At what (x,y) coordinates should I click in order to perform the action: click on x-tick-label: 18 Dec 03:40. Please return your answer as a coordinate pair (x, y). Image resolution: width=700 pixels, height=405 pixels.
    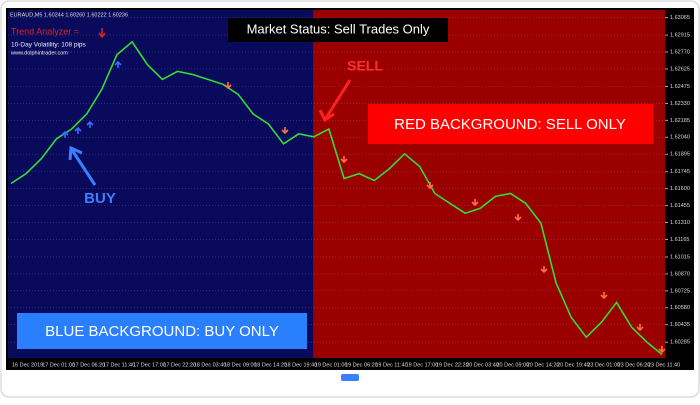
    Looking at the image, I should click on (210, 365).